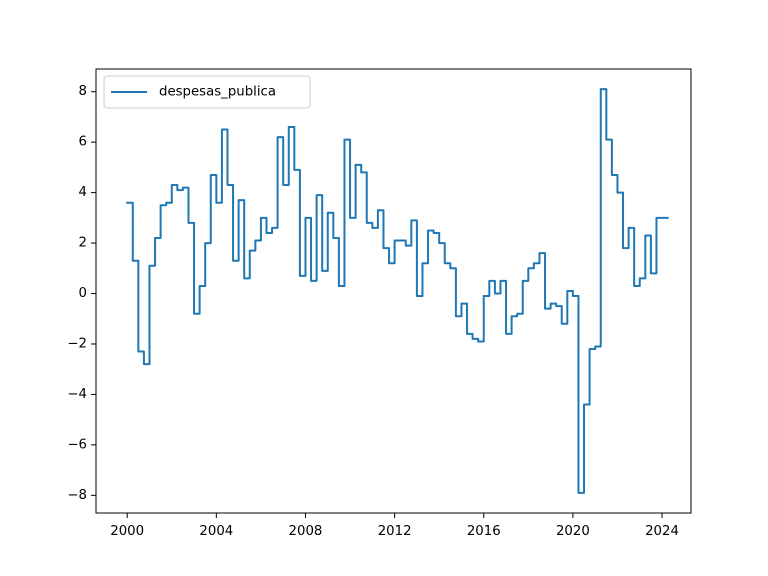  What do you see at coordinates (77, 444) in the screenshot?
I see `y-tick-label: −6` at bounding box center [77, 444].